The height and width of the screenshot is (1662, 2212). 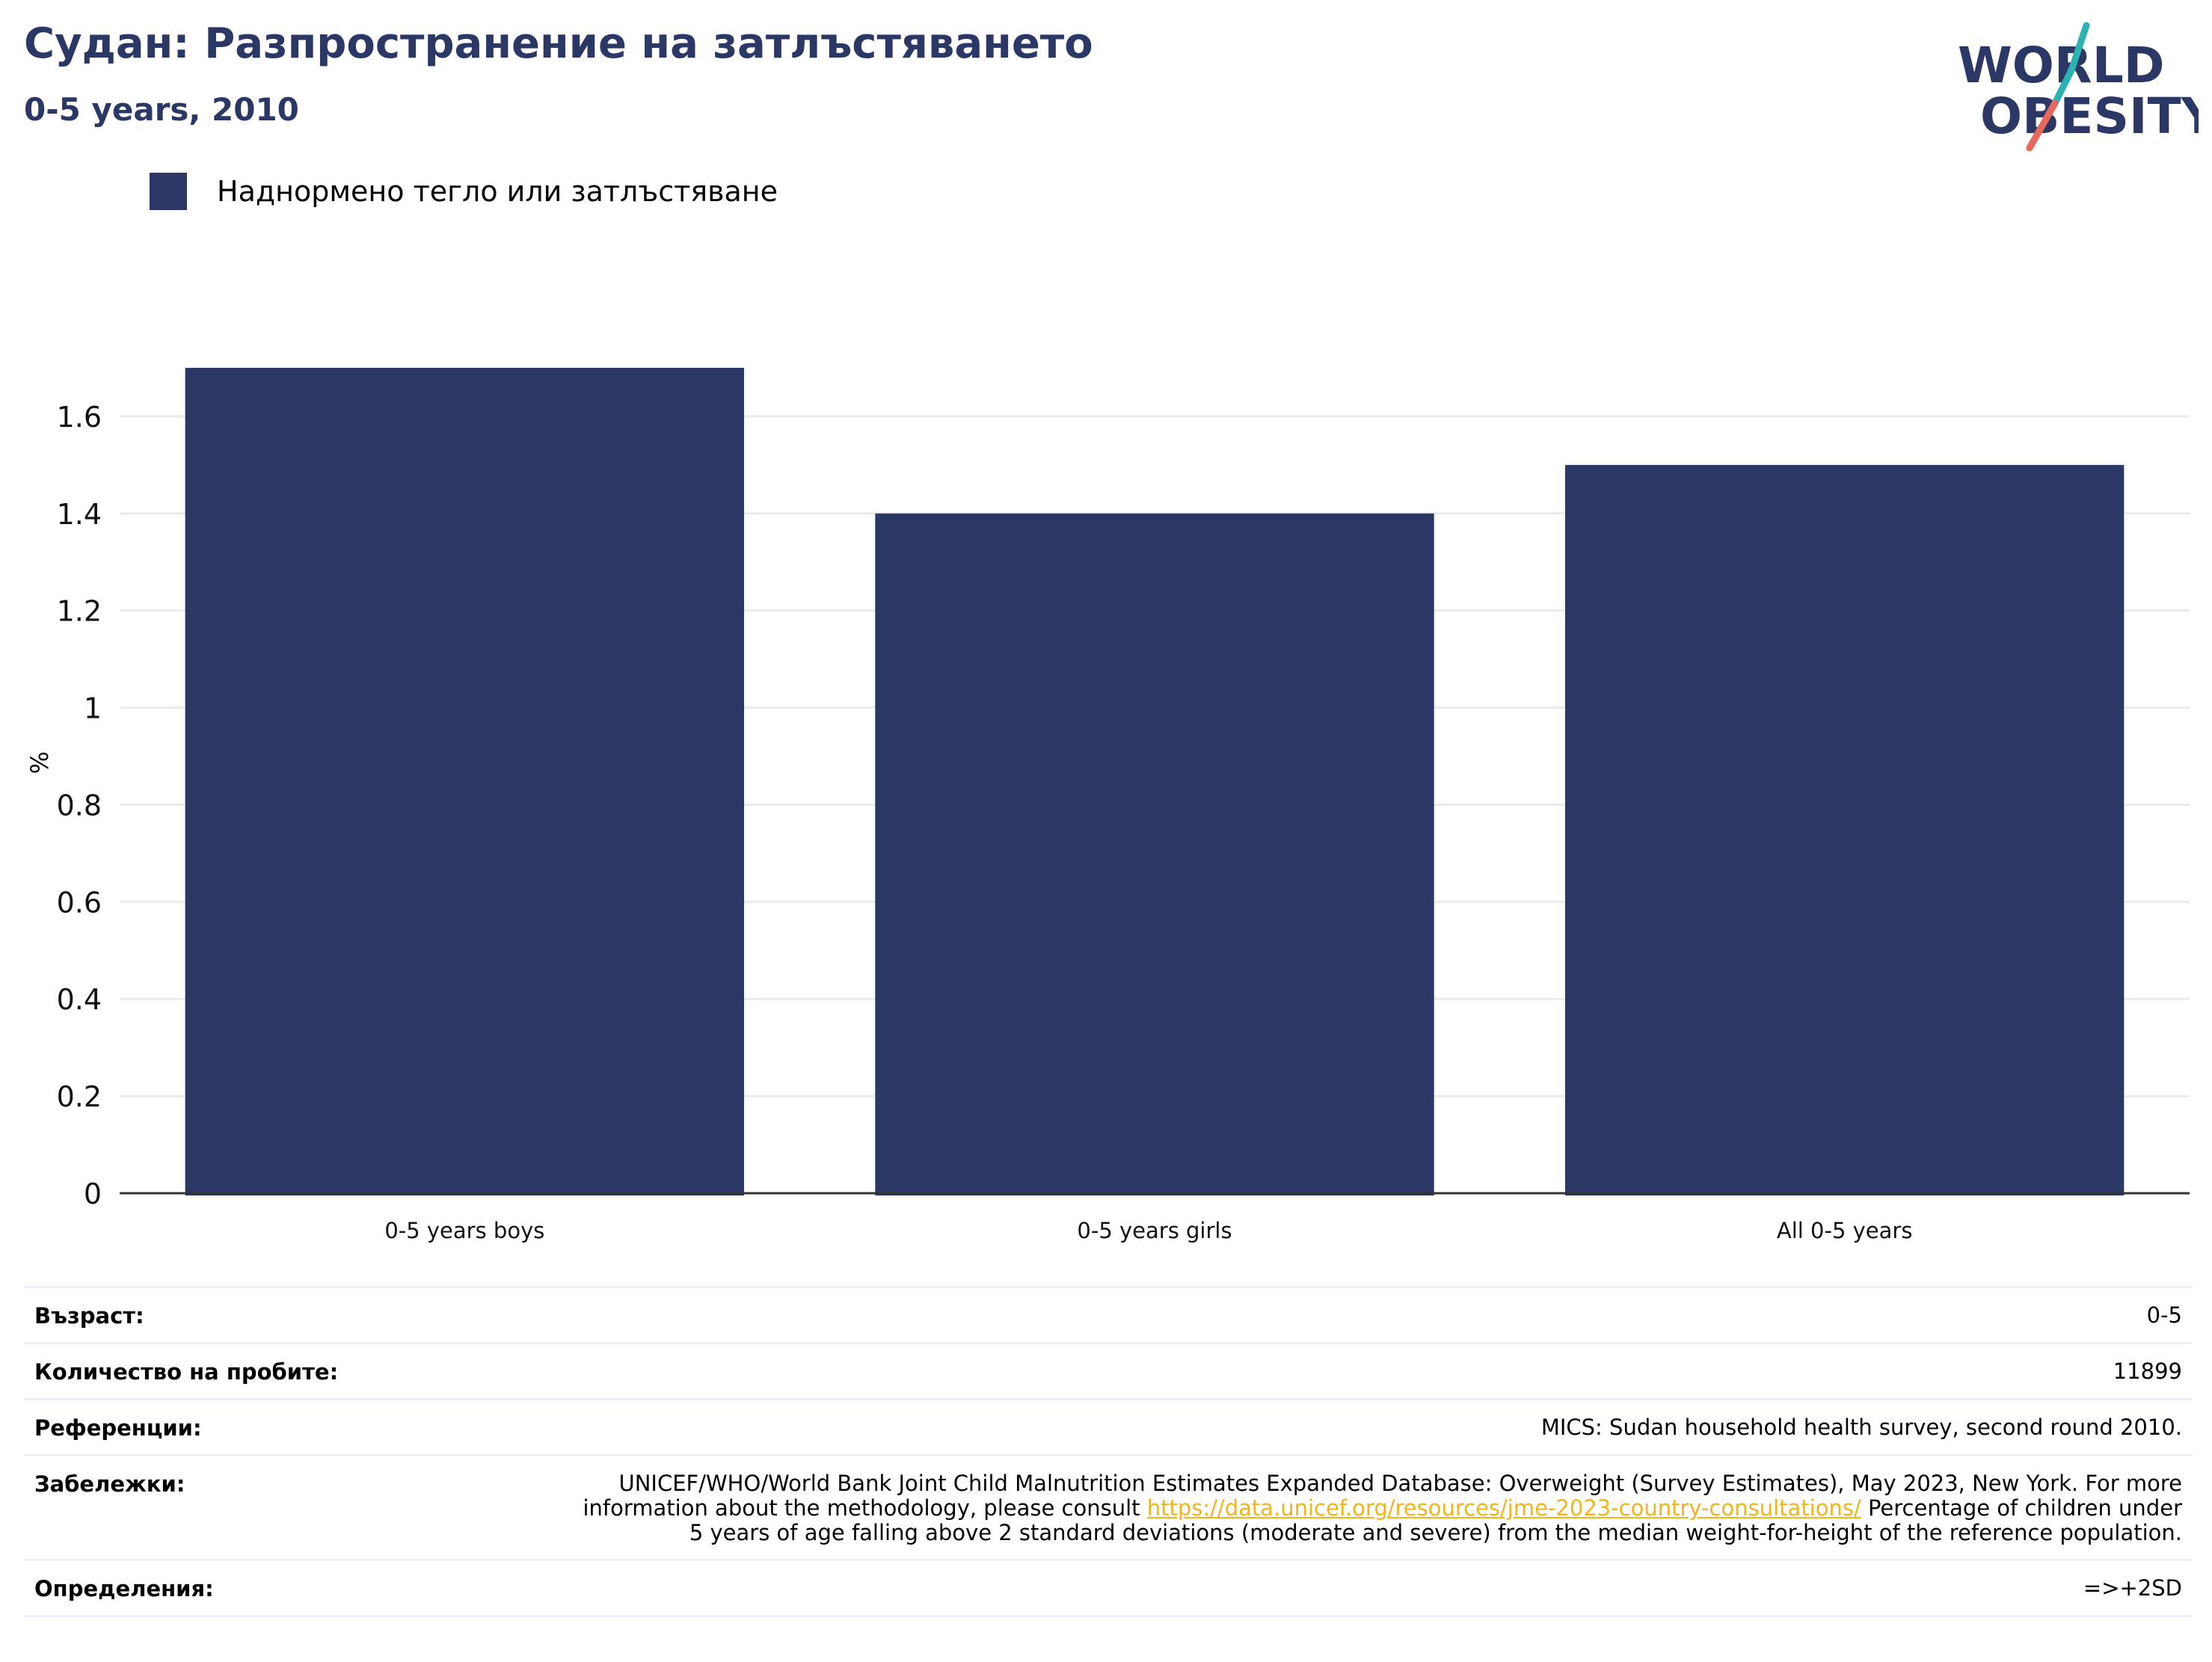 I want to click on page-subtitle: 0-5 years, 2010, so click(x=161, y=109).